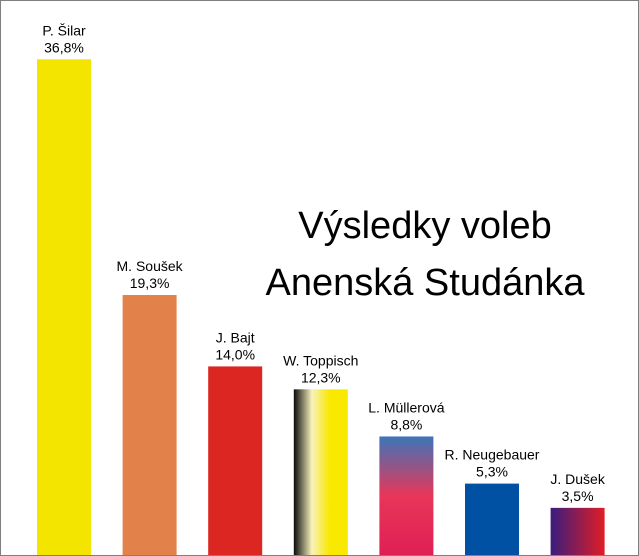  What do you see at coordinates (406, 495) in the screenshot?
I see `bar-l-mullerova` at bounding box center [406, 495].